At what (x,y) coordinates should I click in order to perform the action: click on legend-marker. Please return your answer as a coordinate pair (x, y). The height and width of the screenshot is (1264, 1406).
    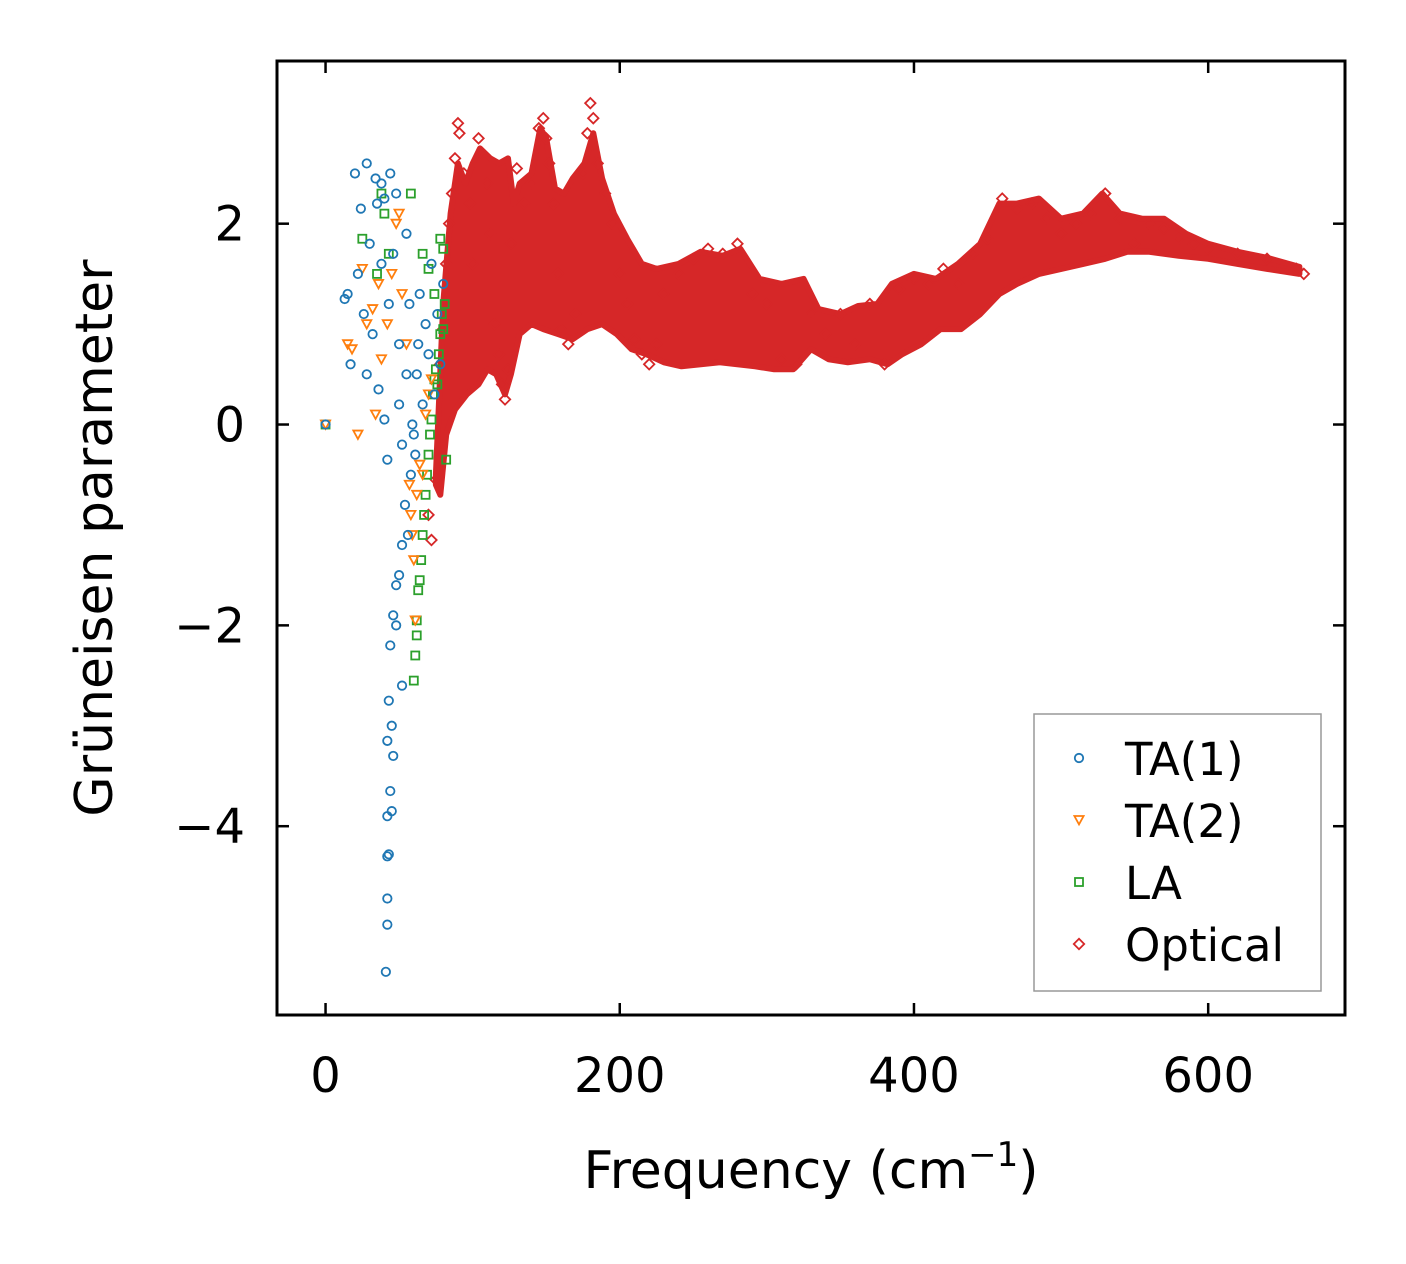
    Looking at the image, I should click on (1079, 944).